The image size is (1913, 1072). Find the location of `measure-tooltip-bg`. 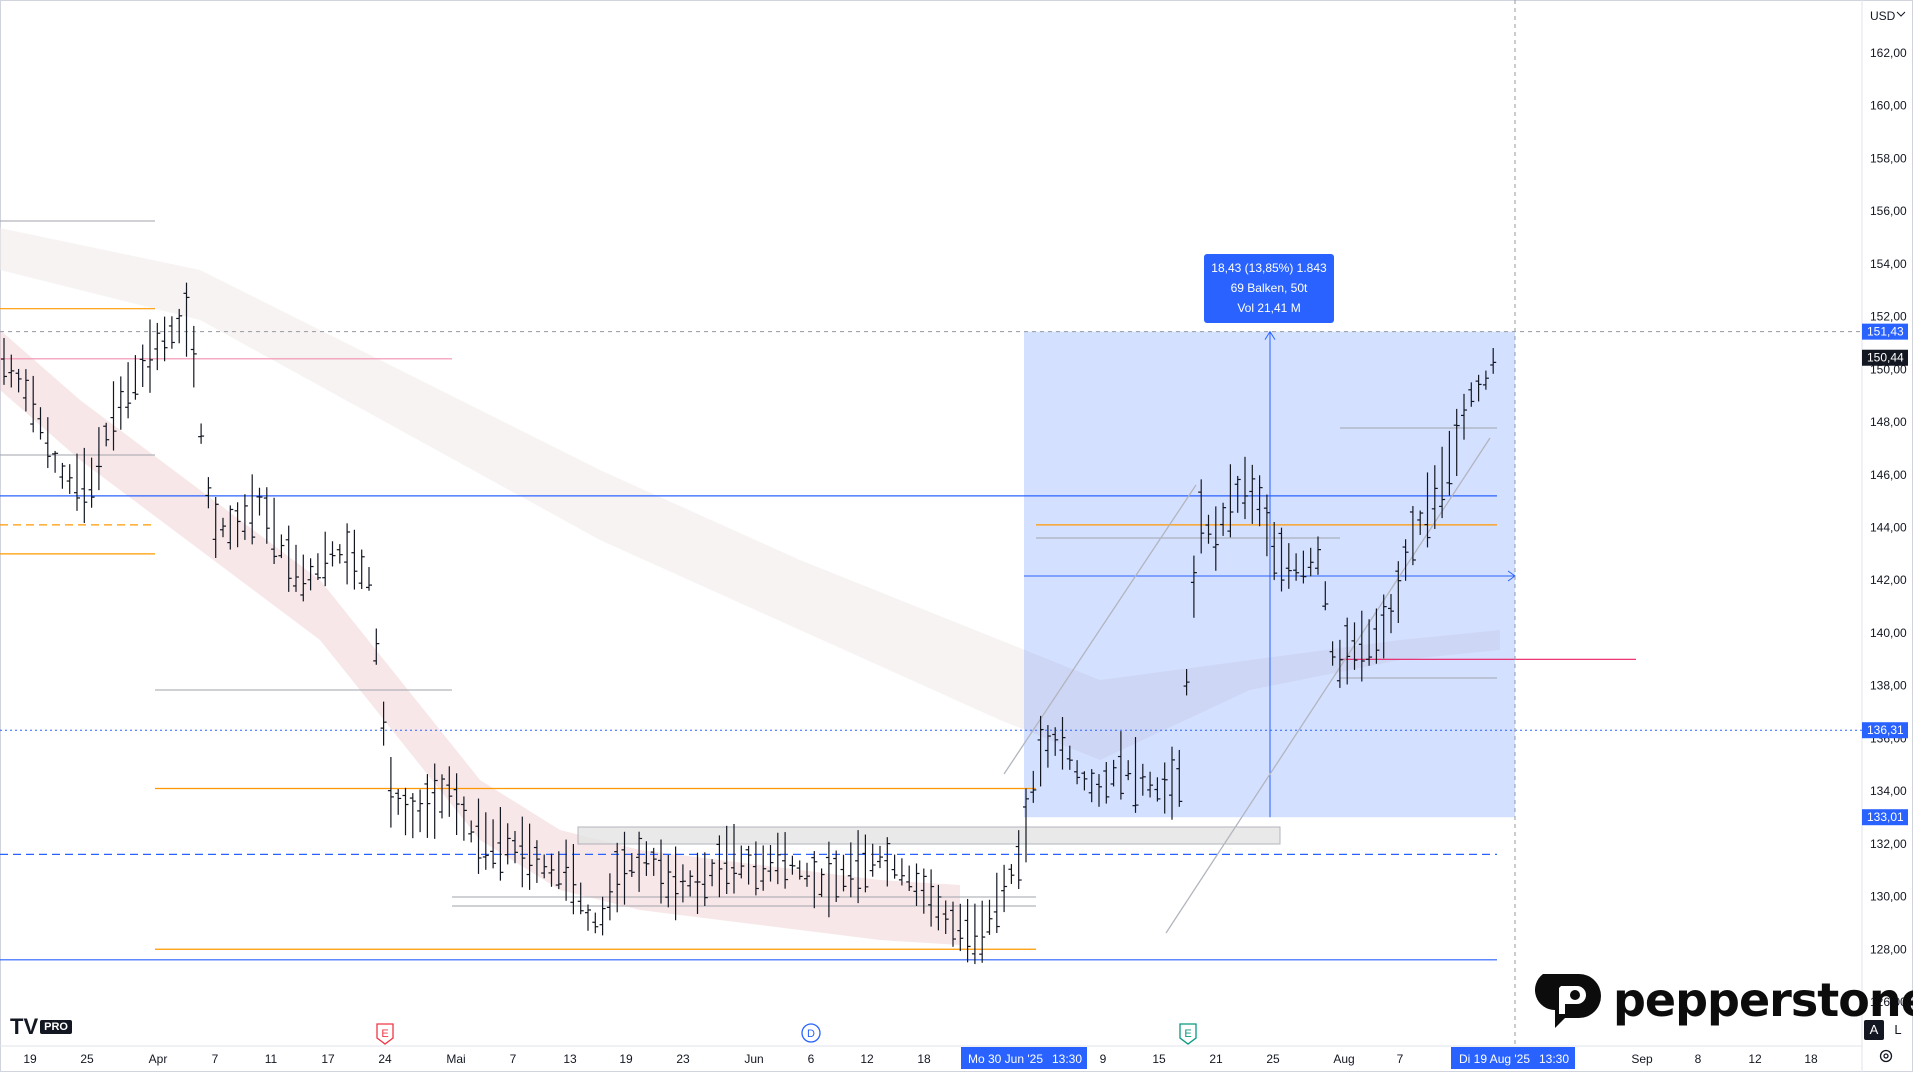

measure-tooltip-bg is located at coordinates (1269, 288).